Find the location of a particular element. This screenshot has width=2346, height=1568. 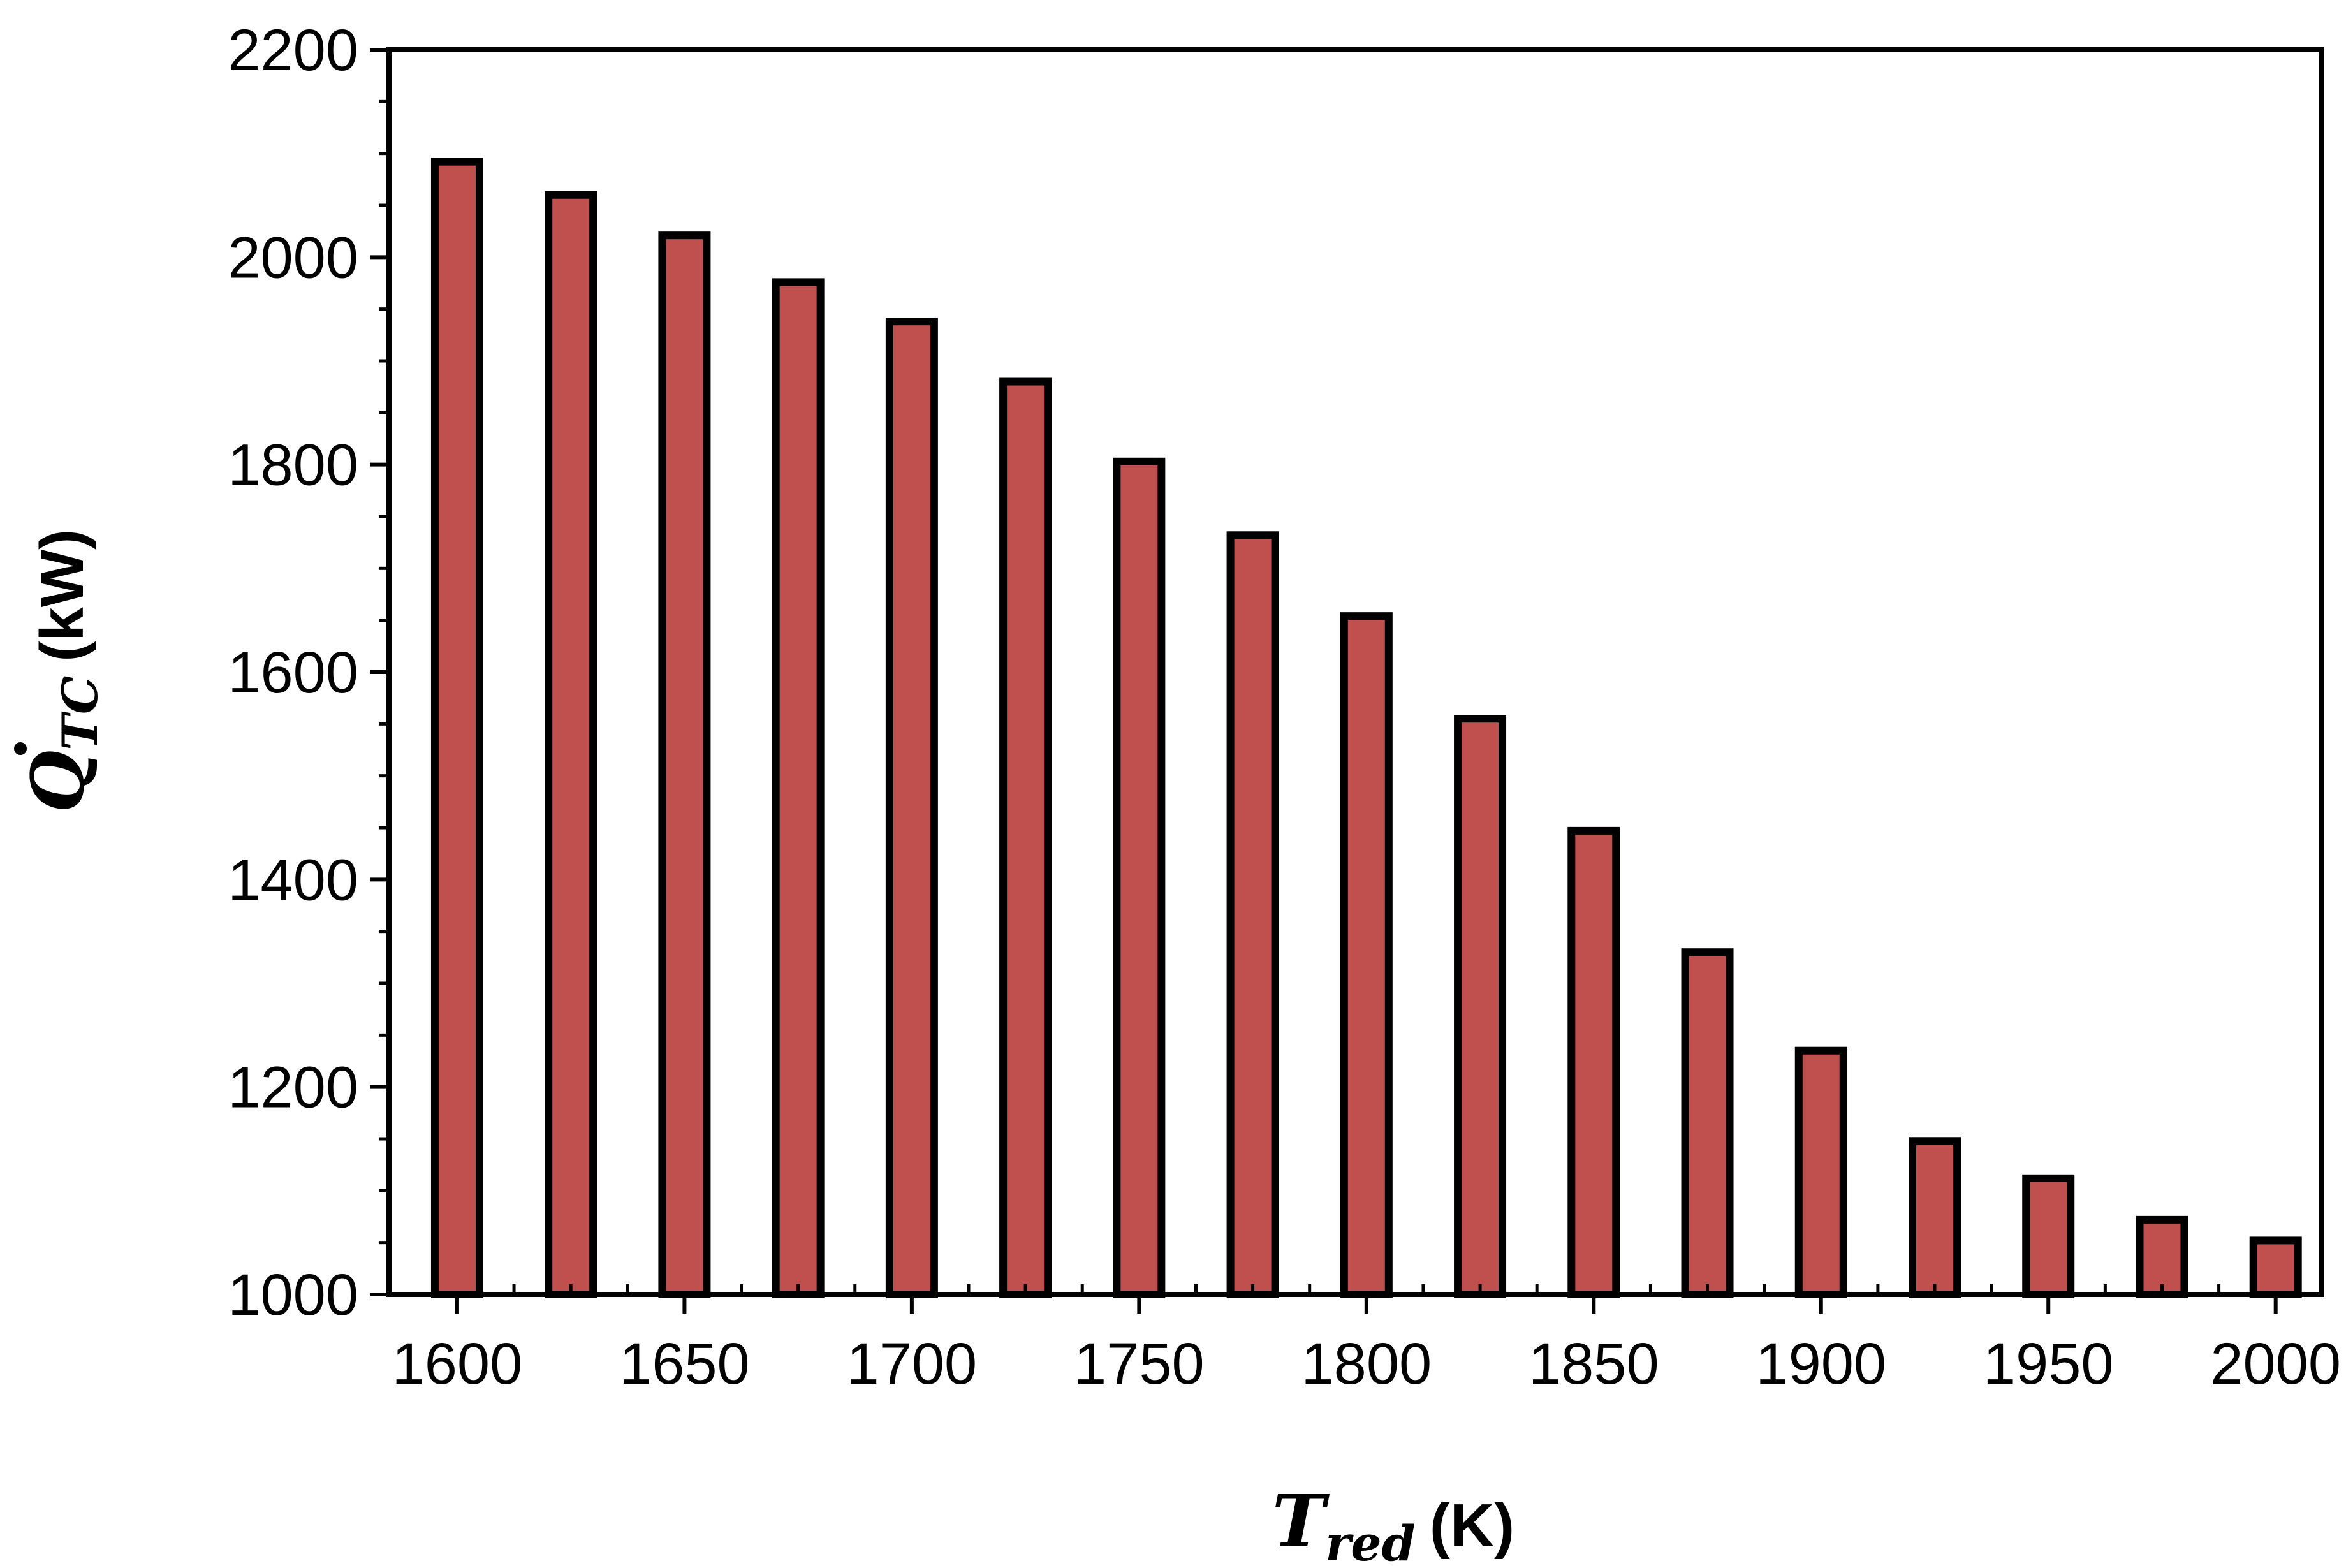

x-tick-label-1750: 1750 is located at coordinates (1139, 1363).